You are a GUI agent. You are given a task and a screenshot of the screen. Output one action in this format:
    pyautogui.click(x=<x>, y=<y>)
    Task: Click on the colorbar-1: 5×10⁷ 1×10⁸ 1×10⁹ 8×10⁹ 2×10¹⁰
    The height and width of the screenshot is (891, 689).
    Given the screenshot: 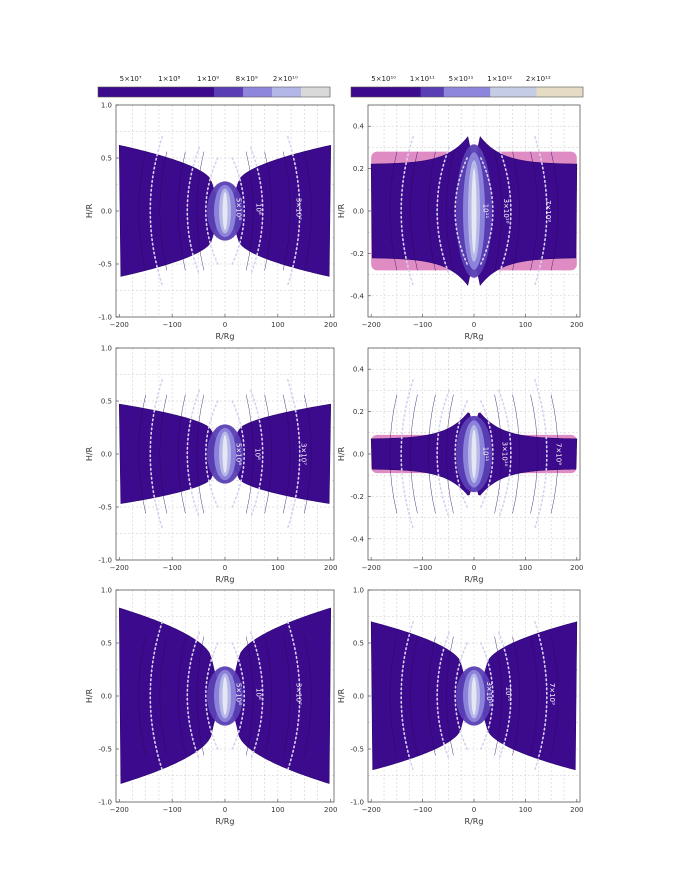 What is the action you would take?
    pyautogui.click(x=214, y=86)
    